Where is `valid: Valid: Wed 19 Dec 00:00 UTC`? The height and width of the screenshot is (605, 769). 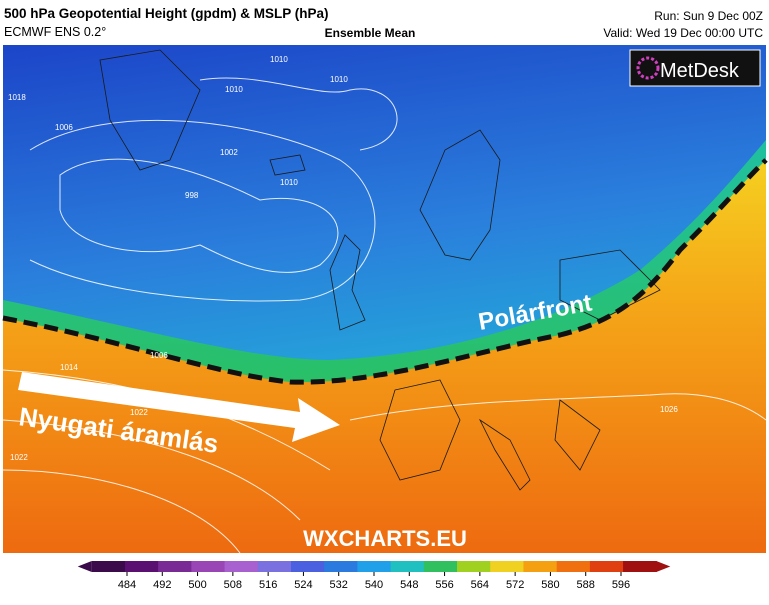 valid: Valid: Wed 19 Dec 00:00 UTC is located at coordinates (683, 33).